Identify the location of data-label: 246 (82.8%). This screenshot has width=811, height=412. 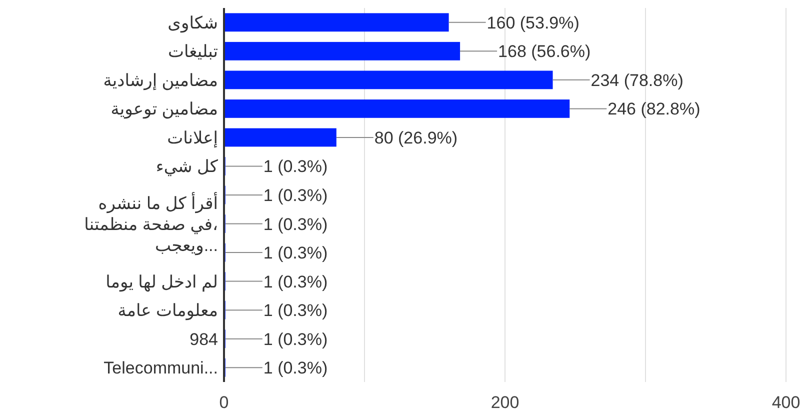
(654, 109).